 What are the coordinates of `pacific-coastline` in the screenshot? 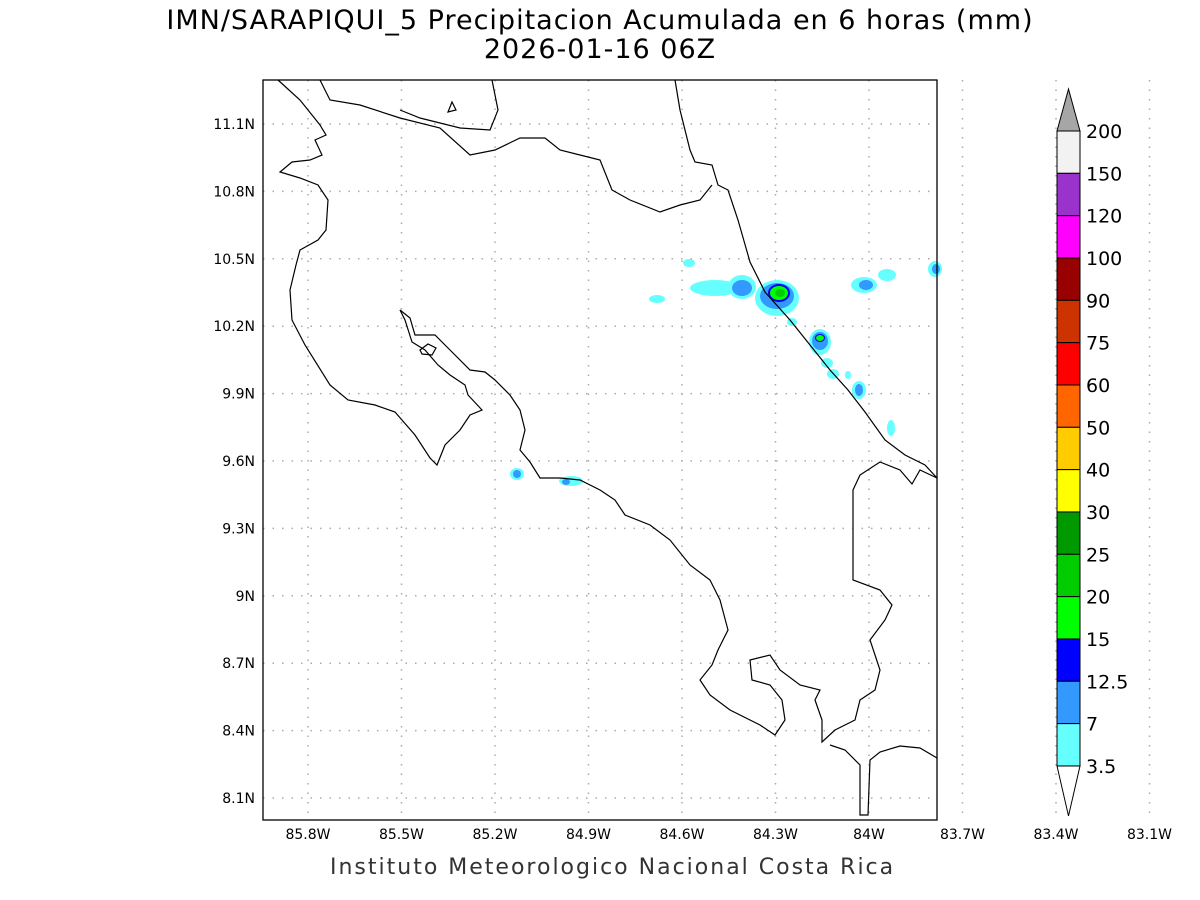 It's located at (380, 273).